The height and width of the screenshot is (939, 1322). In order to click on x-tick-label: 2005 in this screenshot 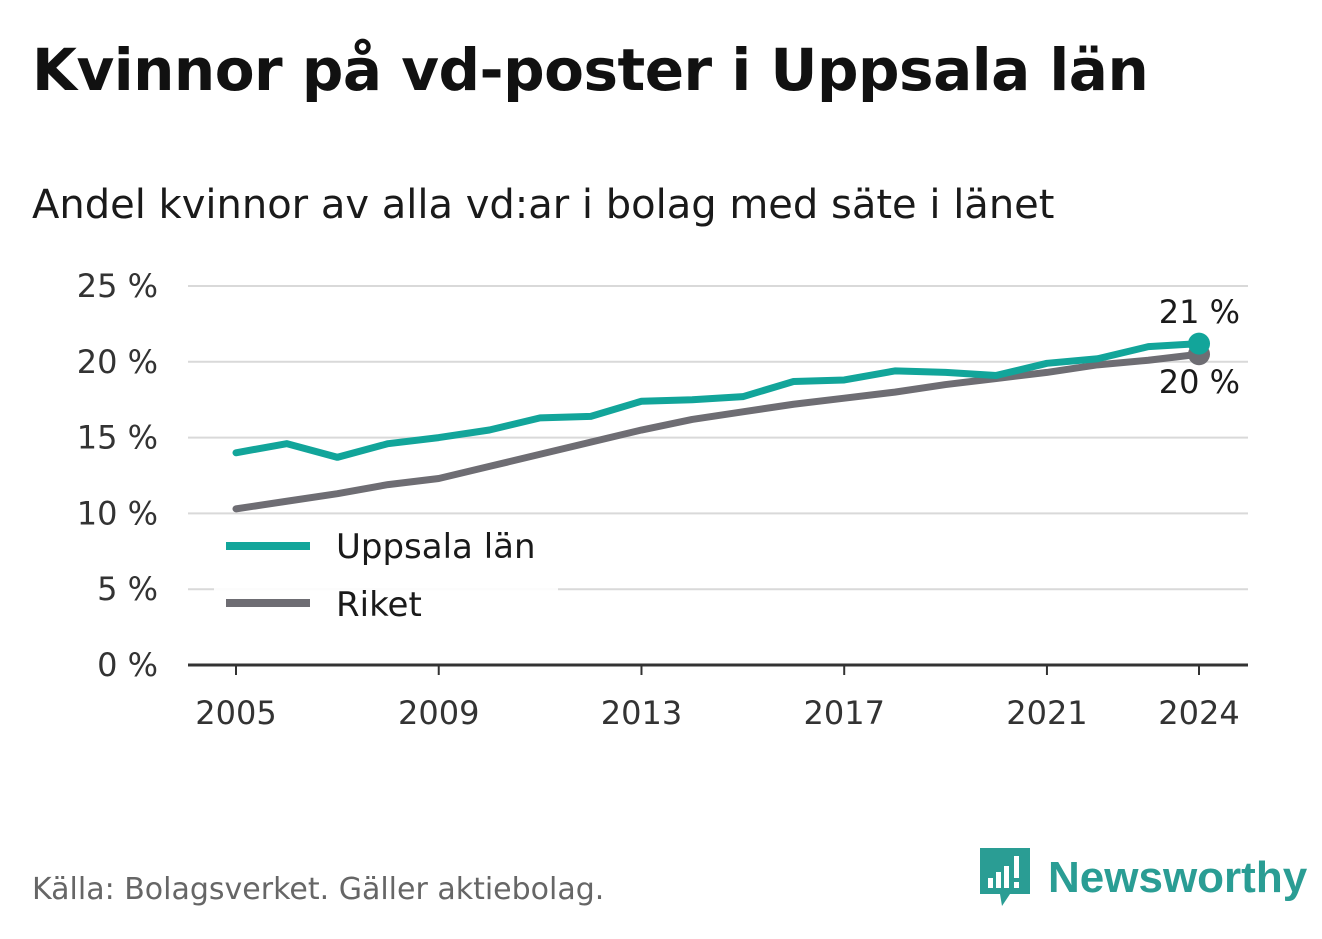, I will do `click(235, 713)`.